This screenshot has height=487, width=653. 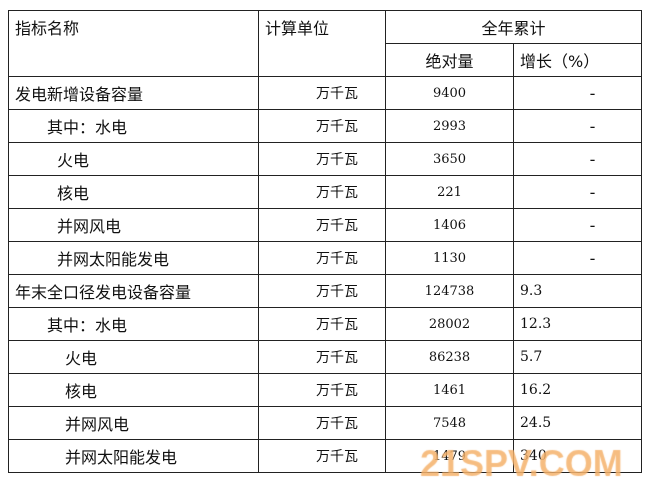 What do you see at coordinates (449, 258) in the screenshot?
I see `row-value: 1130` at bounding box center [449, 258].